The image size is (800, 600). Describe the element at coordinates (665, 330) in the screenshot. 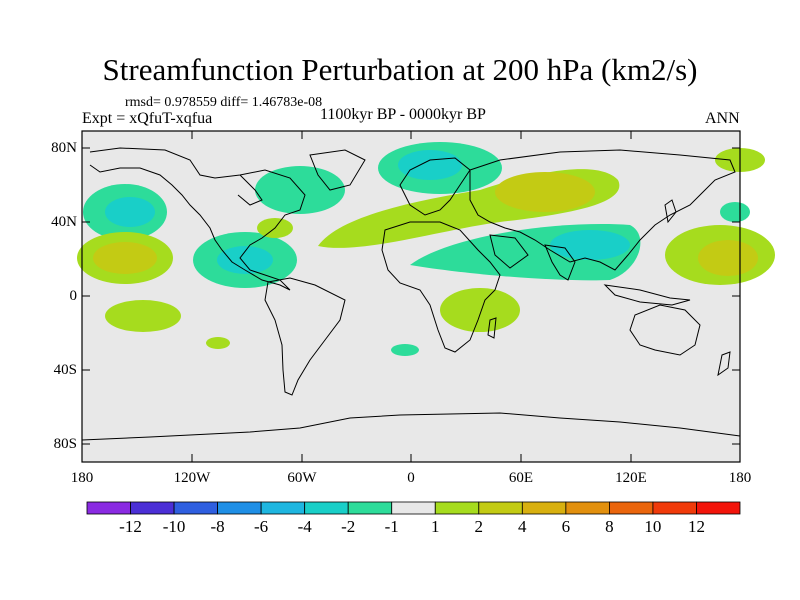

I see `coastline-australia` at that location.